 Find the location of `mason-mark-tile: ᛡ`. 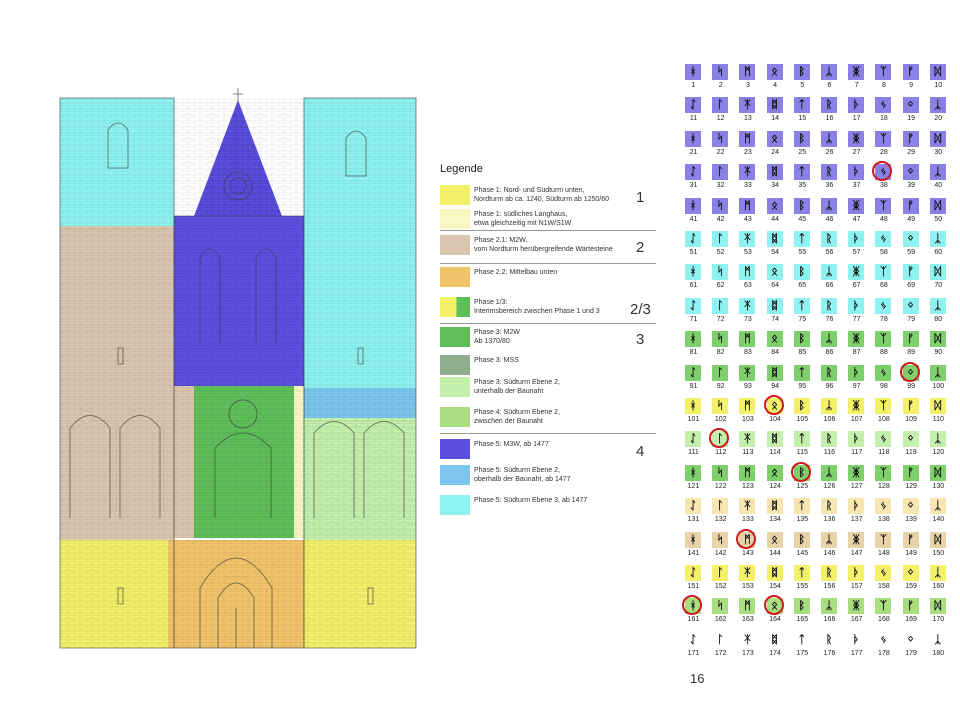

mason-mark-tile: ᛡ is located at coordinates (747, 372).